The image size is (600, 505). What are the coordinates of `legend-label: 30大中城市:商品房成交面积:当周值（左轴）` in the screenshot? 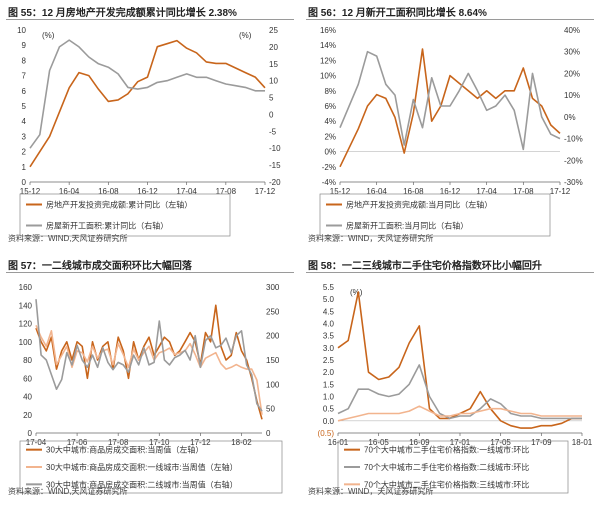 It's located at (124, 450).